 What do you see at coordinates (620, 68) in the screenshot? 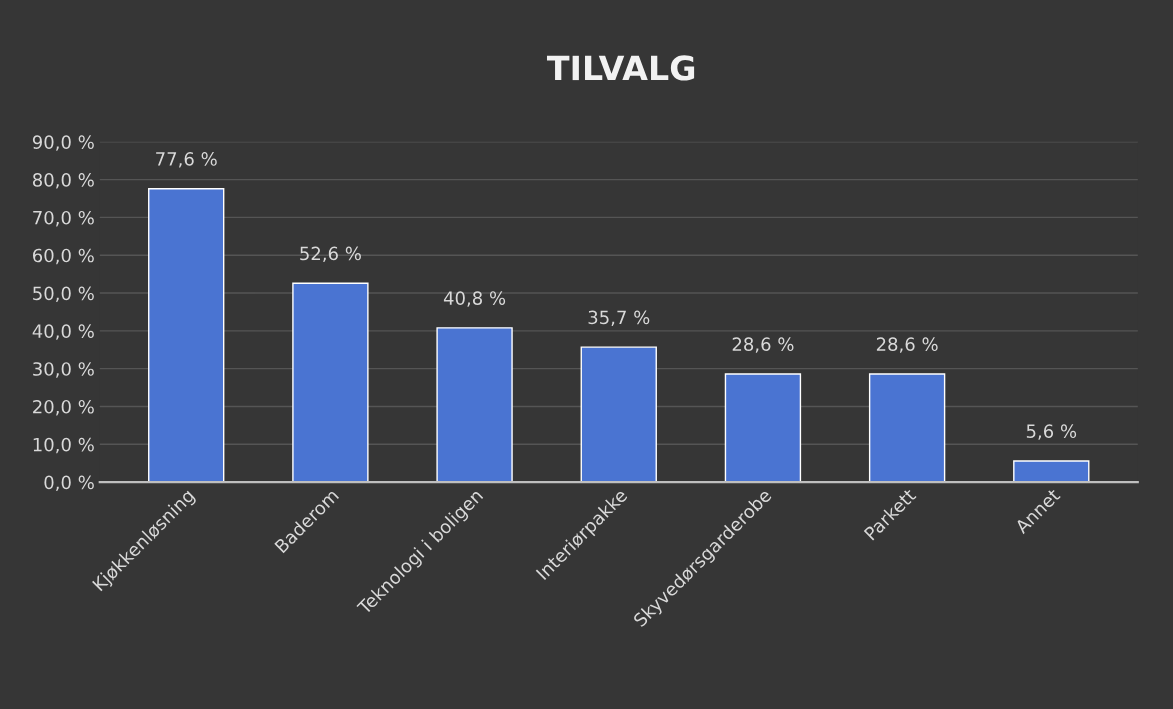
I see `chart-title: TILVALG` at bounding box center [620, 68].